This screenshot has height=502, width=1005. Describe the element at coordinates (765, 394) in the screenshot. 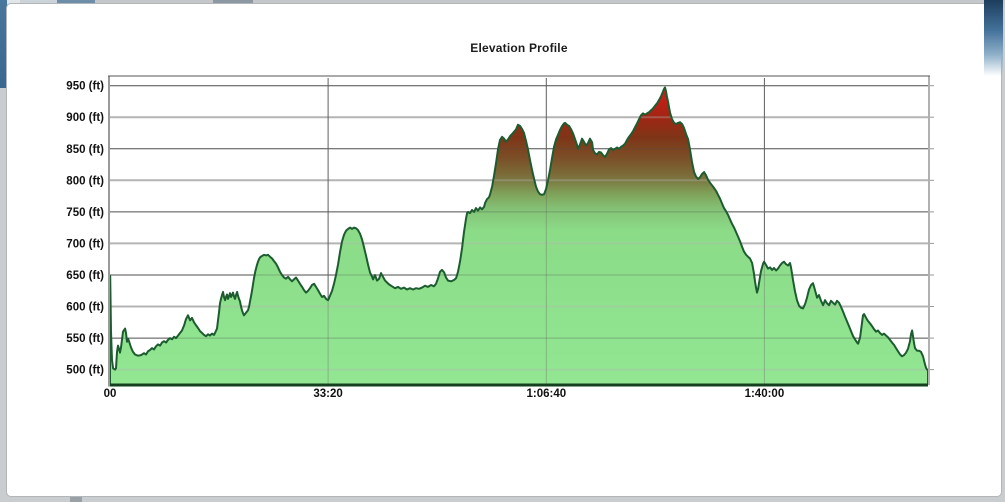

I see `x-axis-label-1:40:00: 1:40:00` at that location.